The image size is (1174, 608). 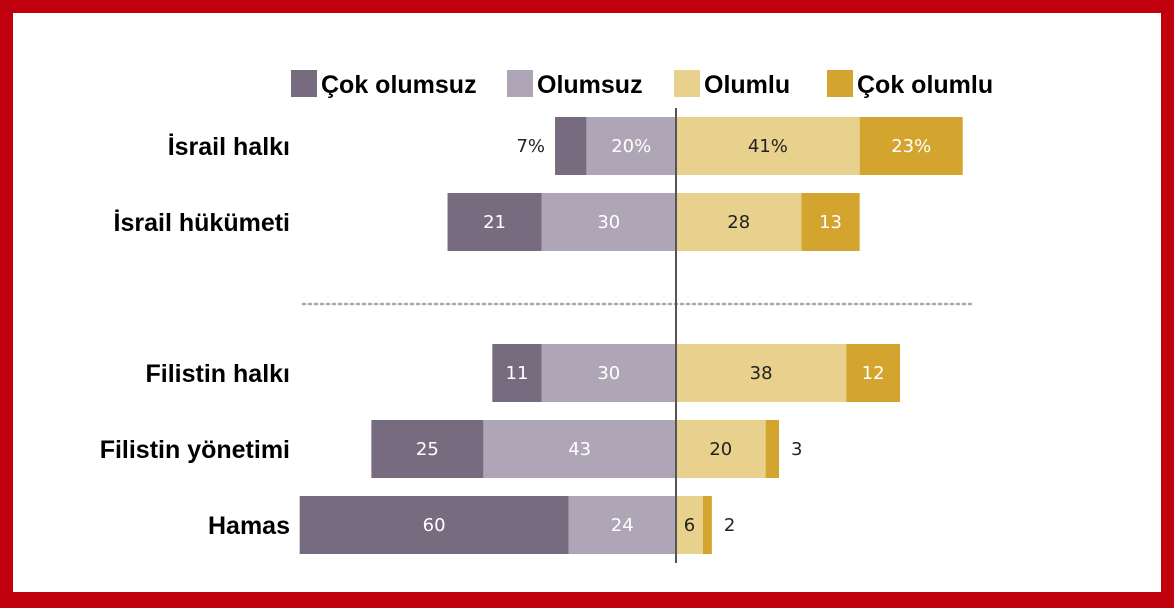 What do you see at coordinates (729, 525) in the screenshot?
I see `value-label: 2` at bounding box center [729, 525].